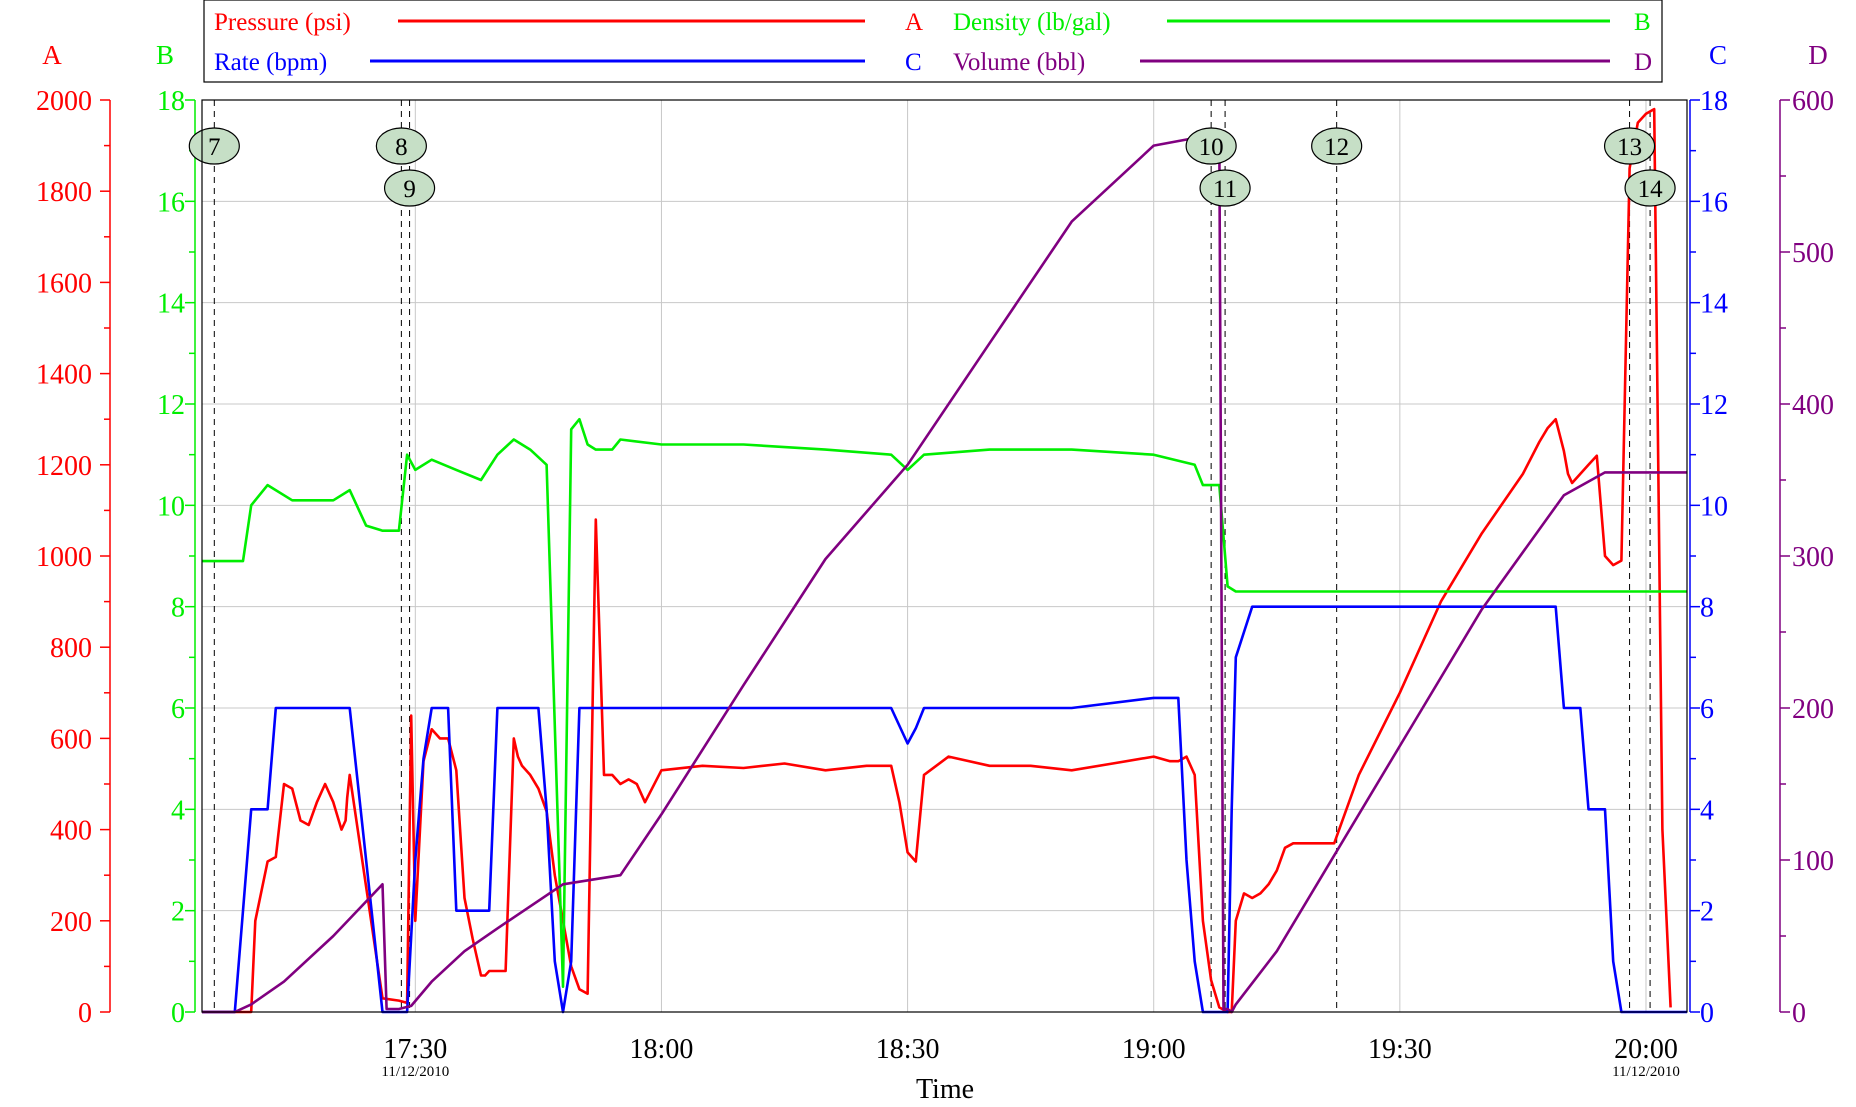 This screenshot has height=1107, width=1856. I want to click on x-axis-title: Time, so click(945, 1089).